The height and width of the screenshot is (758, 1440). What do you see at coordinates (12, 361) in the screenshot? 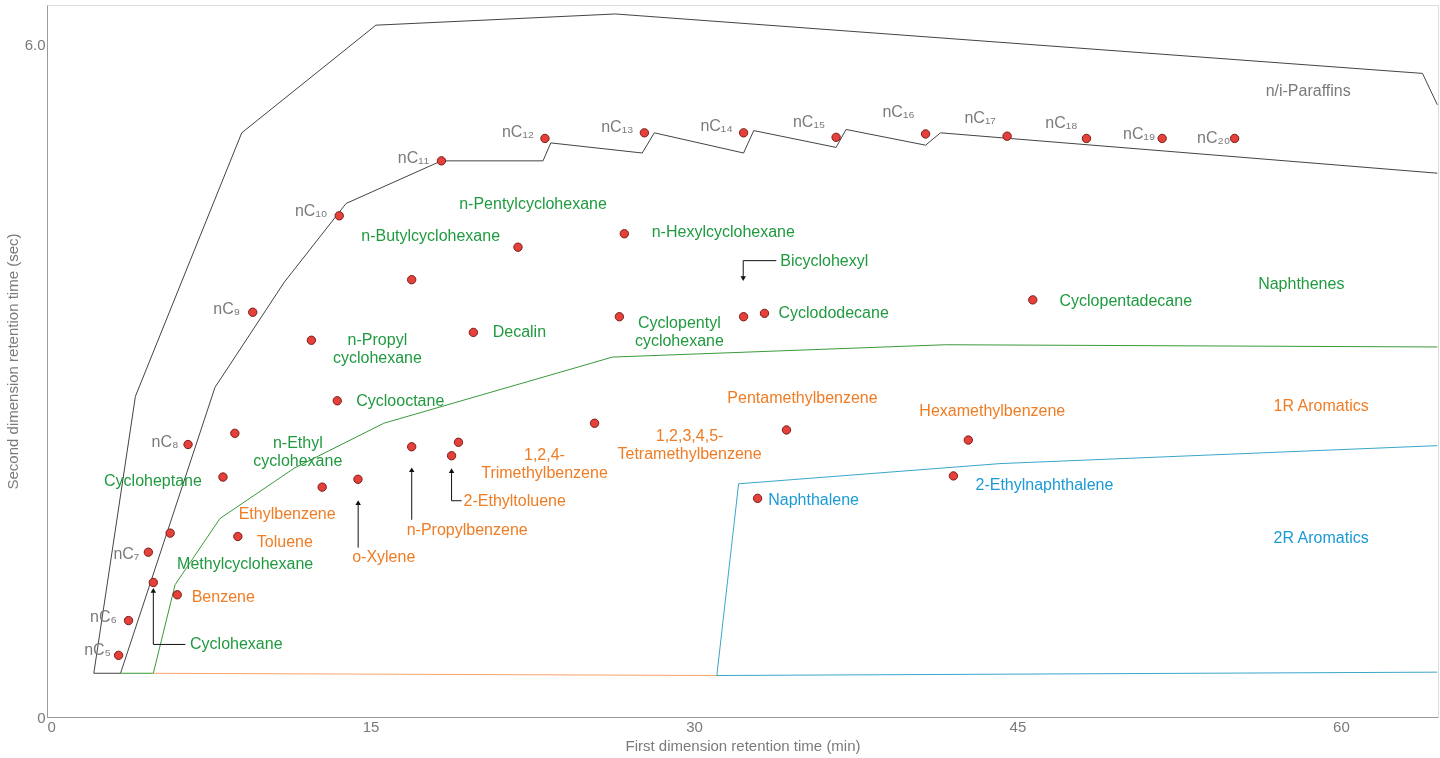
I see `y-axis-title: Second dimension retention time (sec)` at bounding box center [12, 361].